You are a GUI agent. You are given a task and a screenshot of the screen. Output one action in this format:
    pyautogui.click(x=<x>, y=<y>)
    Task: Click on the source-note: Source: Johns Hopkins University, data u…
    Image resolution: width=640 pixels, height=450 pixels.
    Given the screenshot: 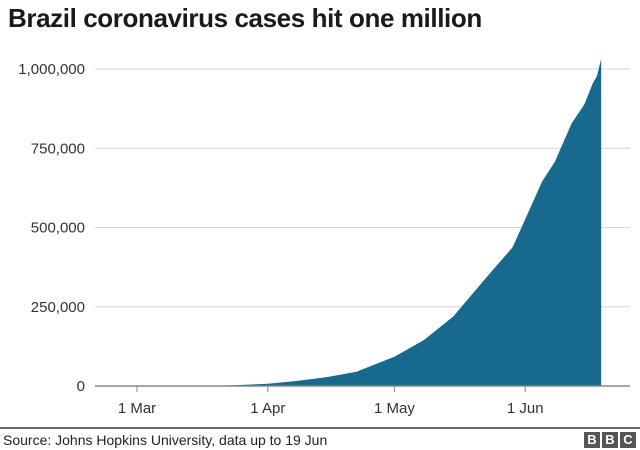 What is the action you would take?
    pyautogui.click(x=165, y=440)
    